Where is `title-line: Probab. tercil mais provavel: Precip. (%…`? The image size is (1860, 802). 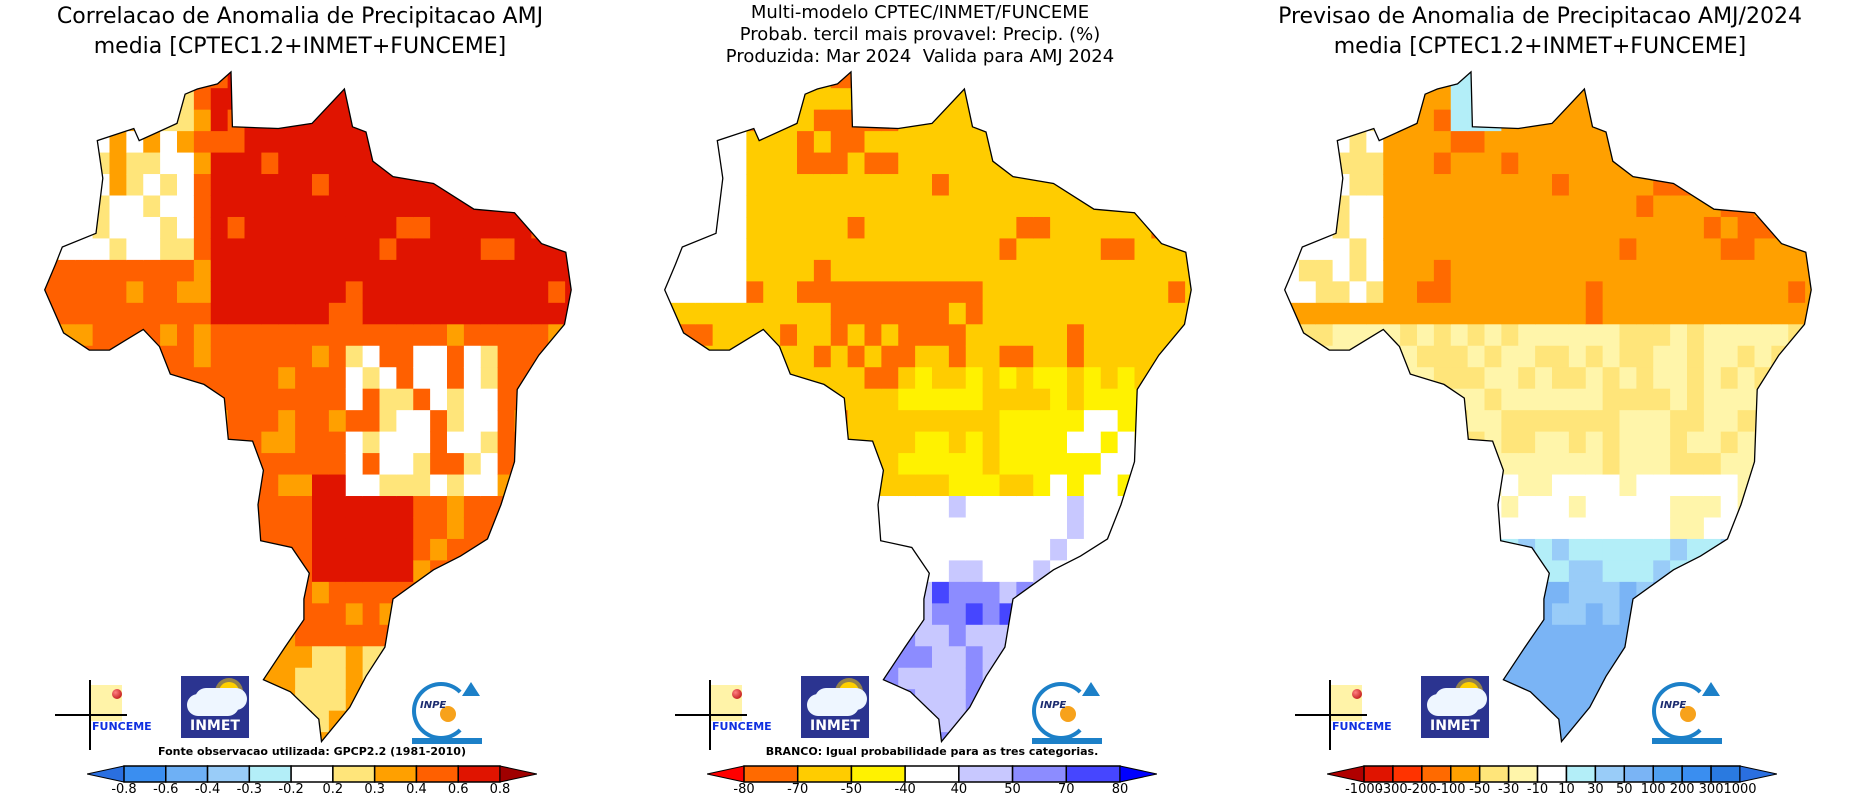 title-line: Probab. tercil mais provavel: Precip. (%… is located at coordinates (920, 34).